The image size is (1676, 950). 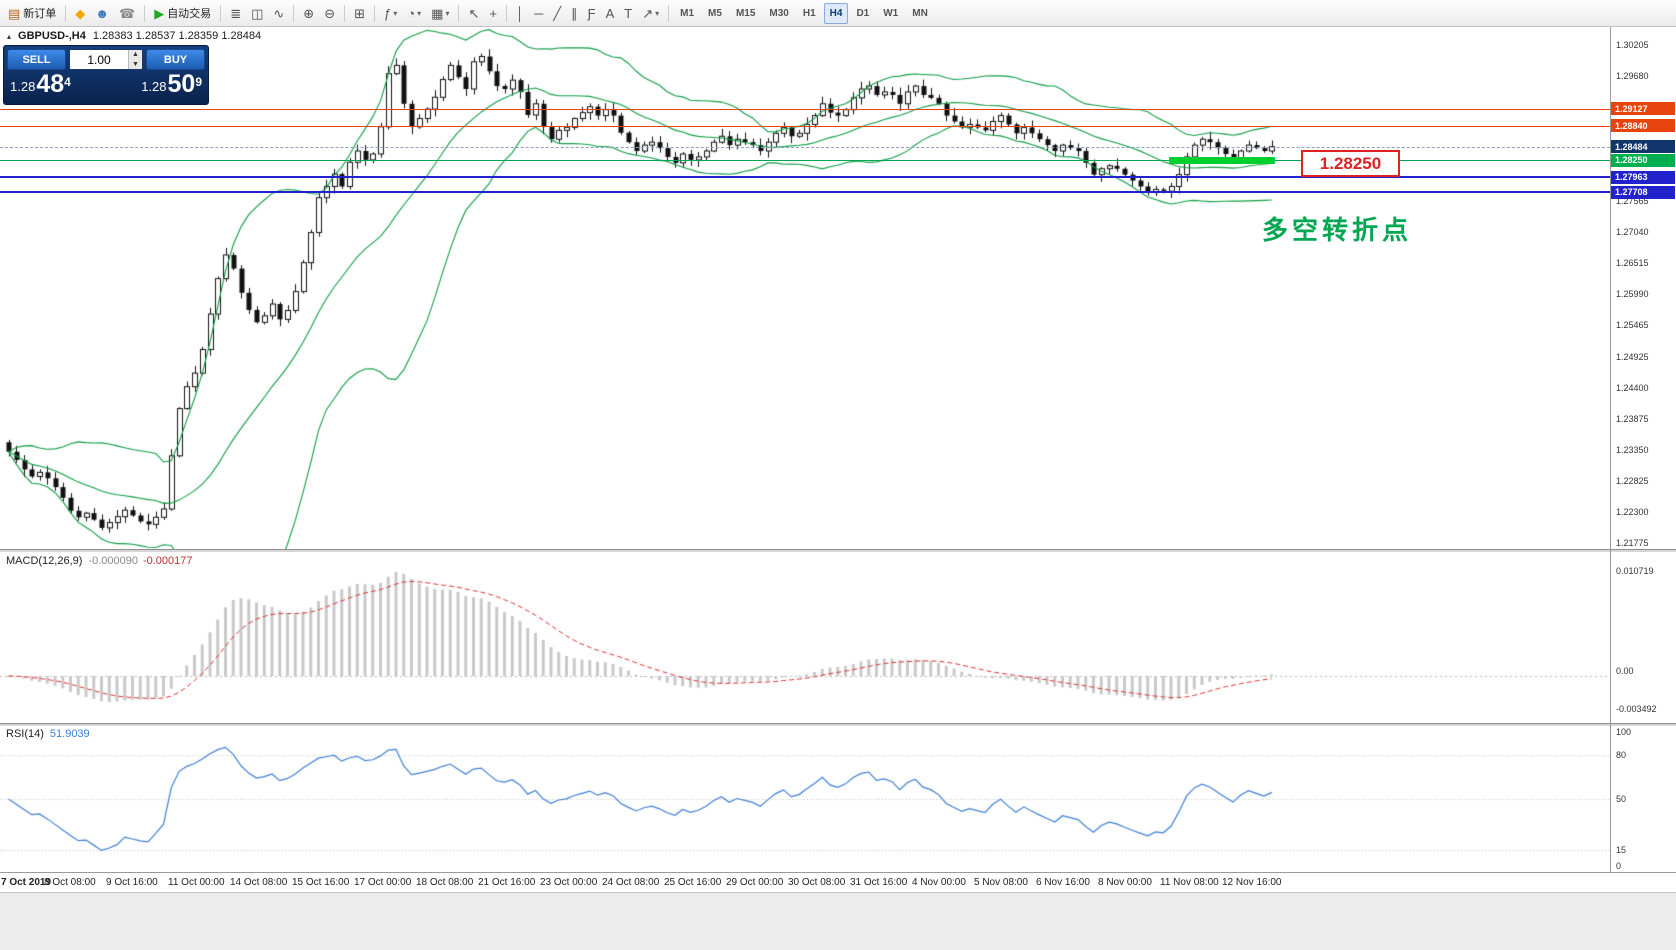 What do you see at coordinates (32, 13) in the screenshot?
I see `new-order-button: ▤ 新订单` at bounding box center [32, 13].